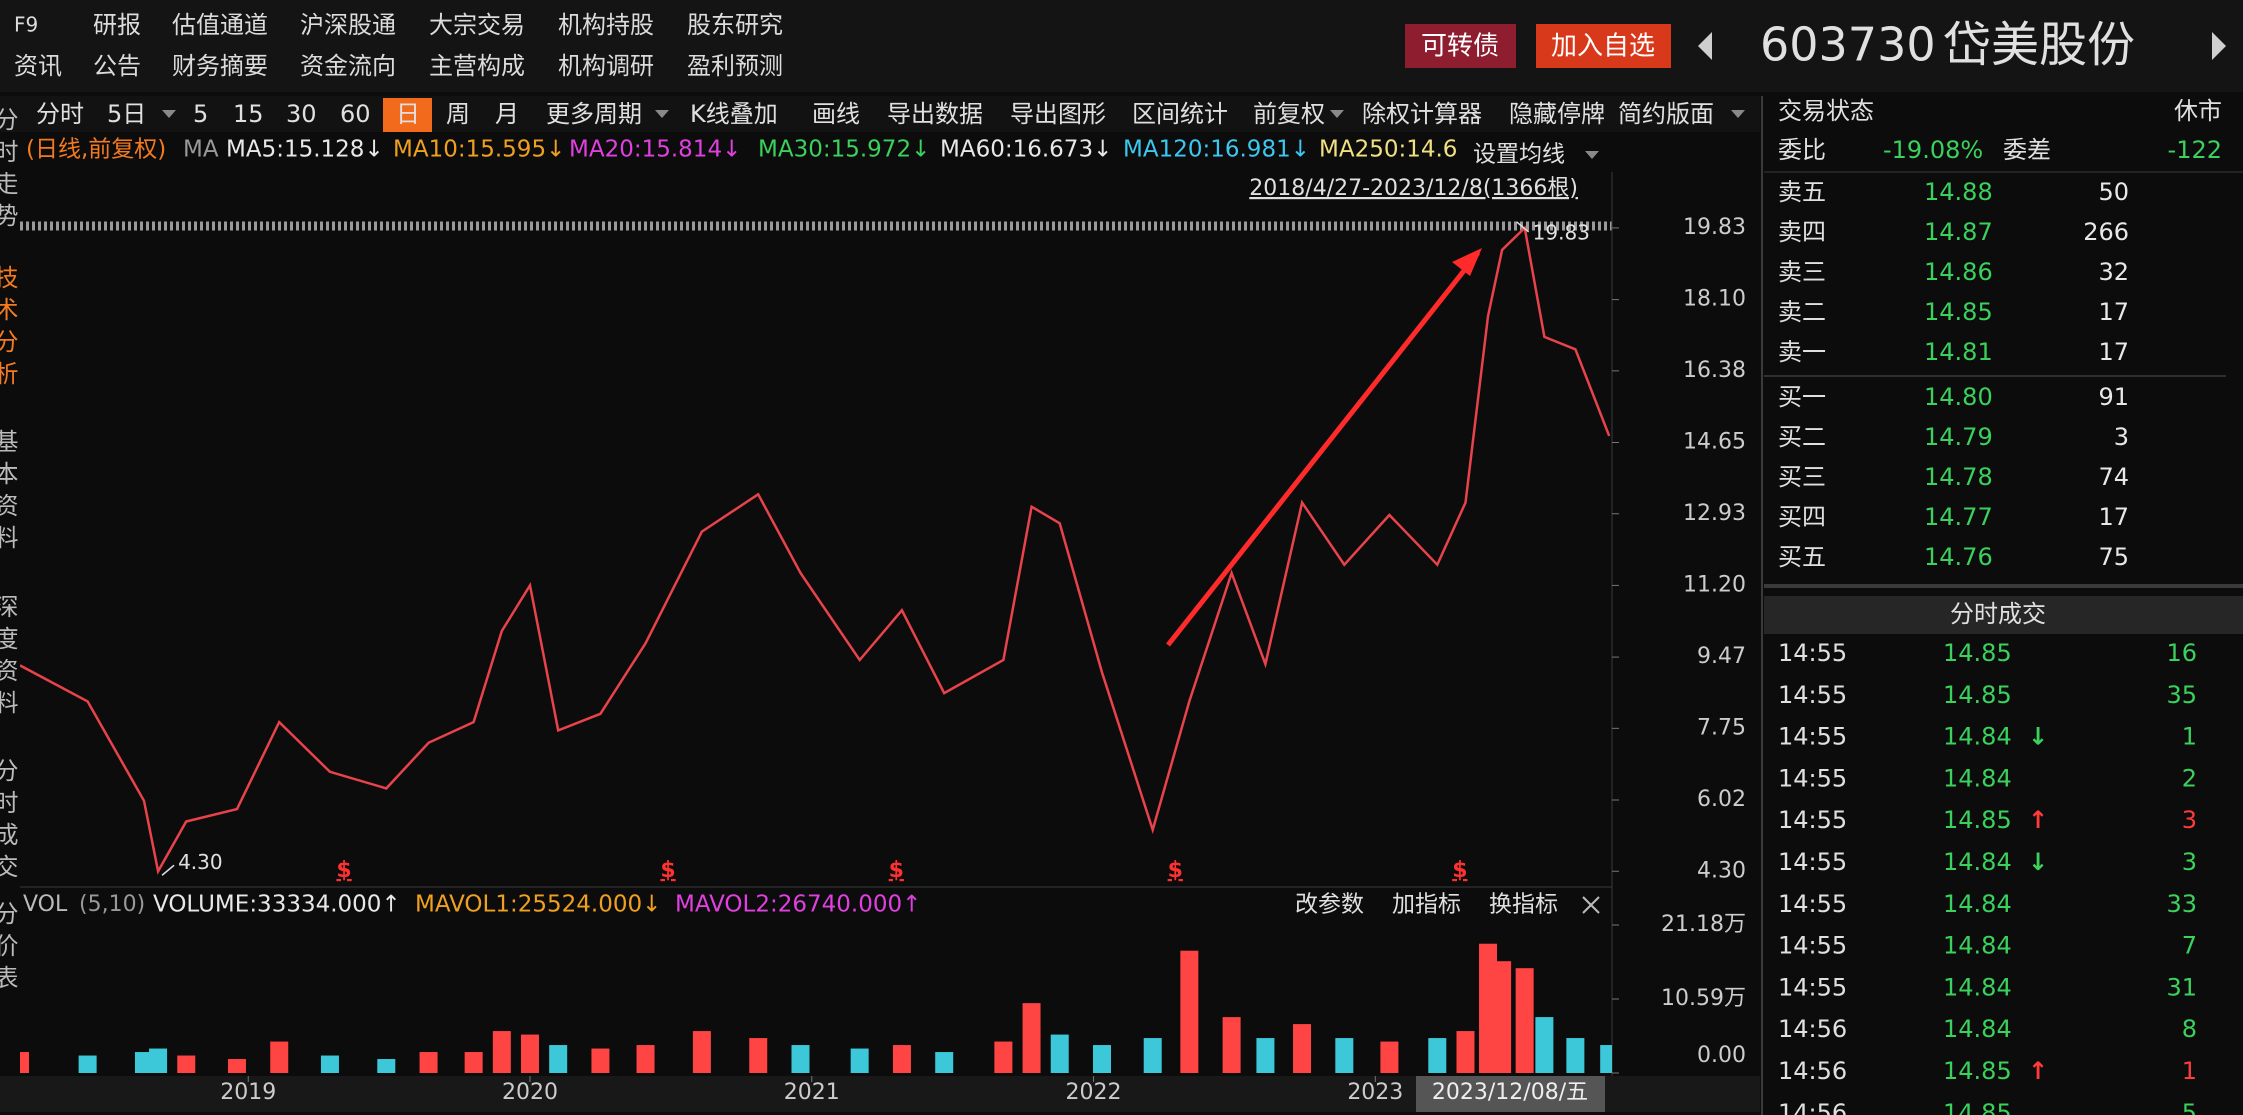 This screenshot has width=2243, height=1115. I want to click on menu-item: 机构调研, so click(606, 66).